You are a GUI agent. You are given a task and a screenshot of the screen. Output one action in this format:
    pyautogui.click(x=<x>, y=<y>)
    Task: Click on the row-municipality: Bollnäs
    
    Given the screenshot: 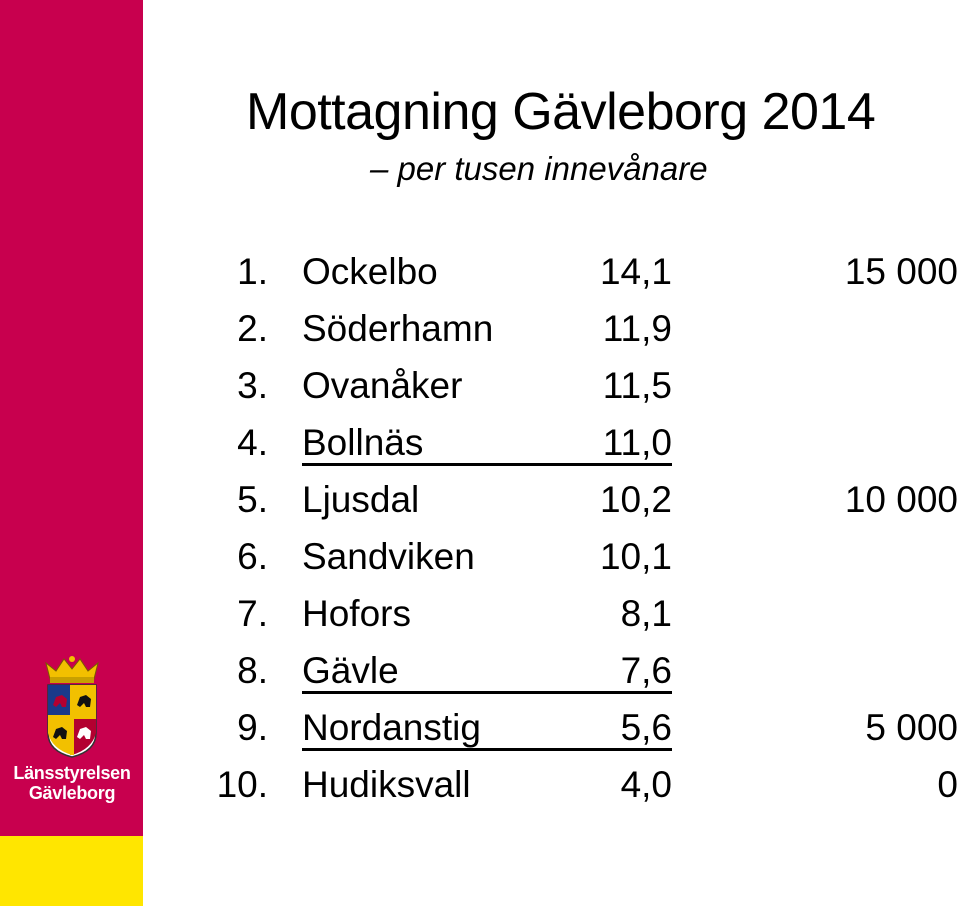 What is the action you would take?
    pyautogui.click(x=363, y=442)
    